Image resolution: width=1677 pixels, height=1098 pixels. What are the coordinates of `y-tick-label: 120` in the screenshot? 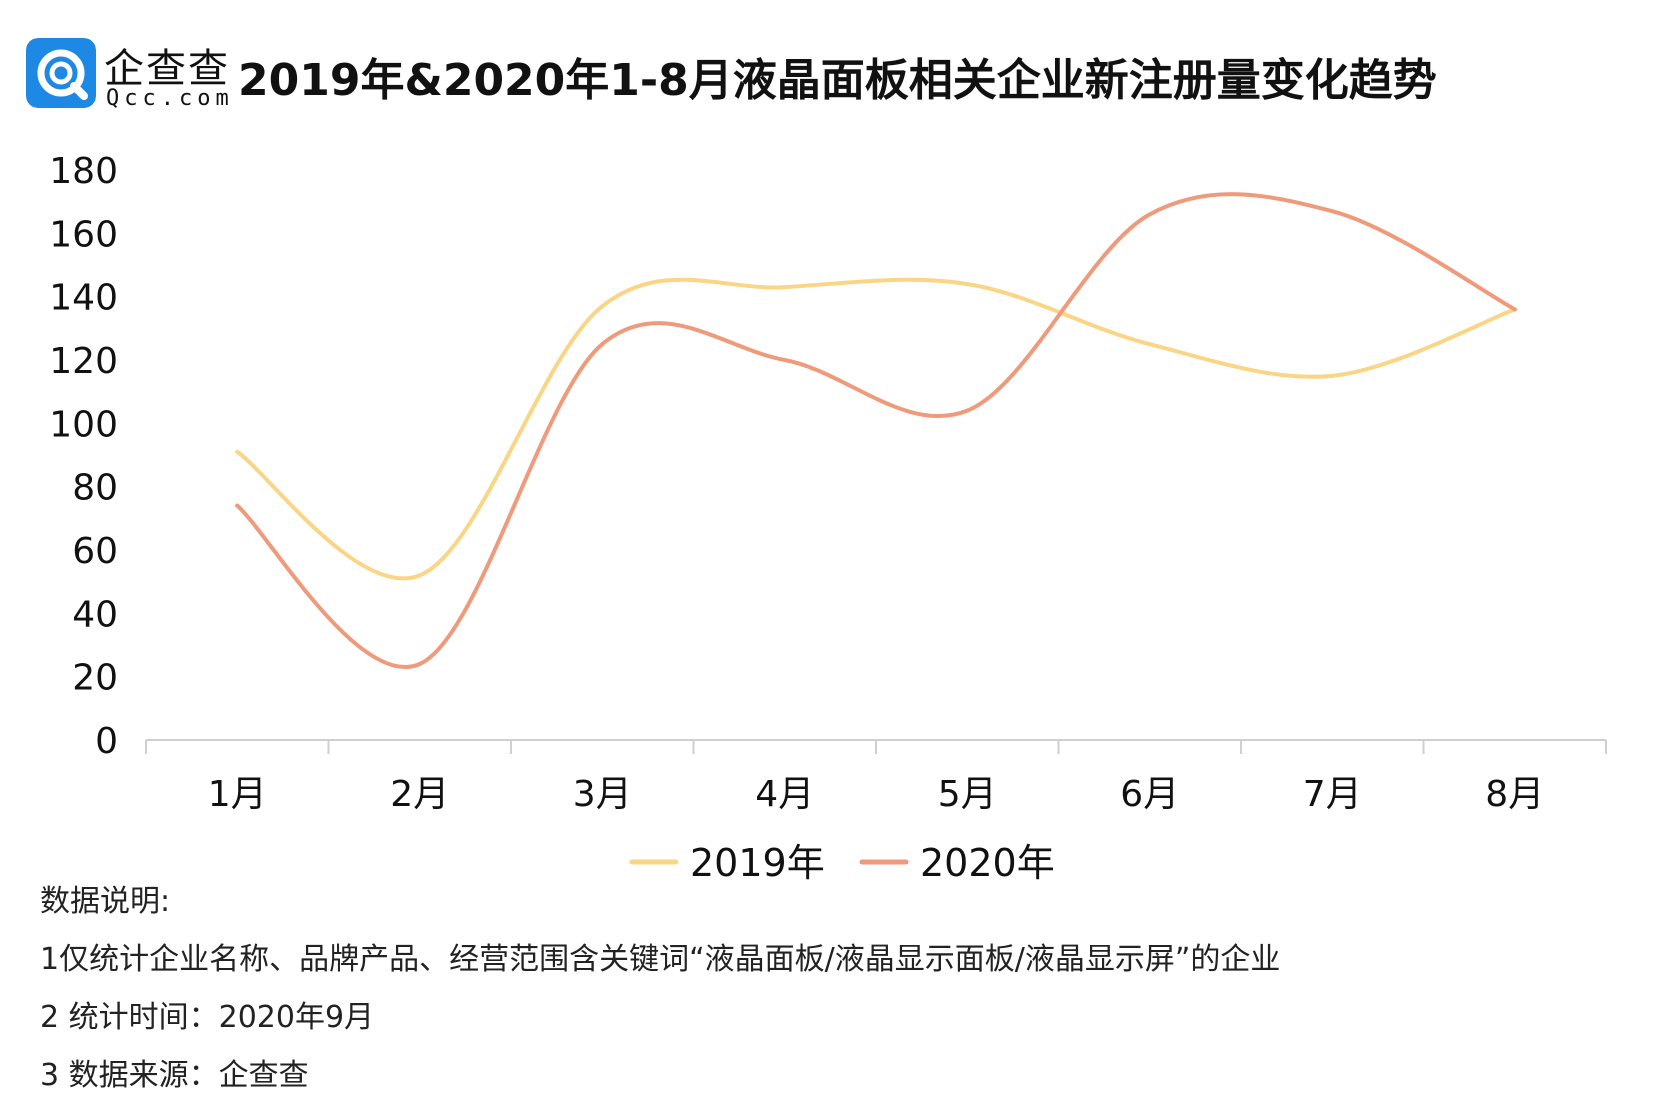 It's located at (83, 361).